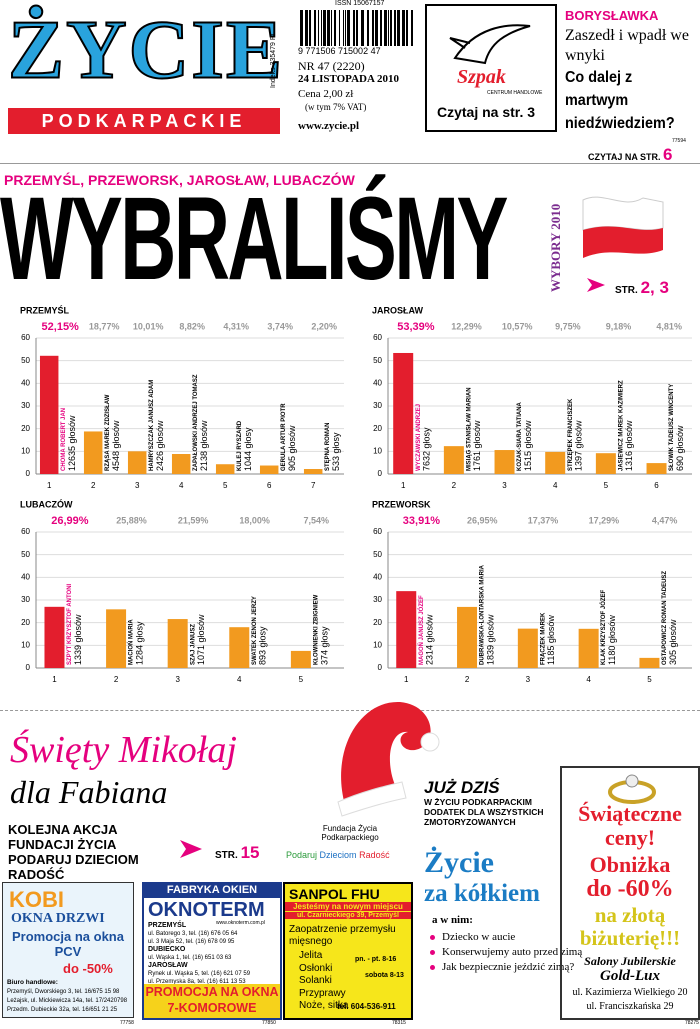 The height and width of the screenshot is (1029, 700). I want to click on candidate-name: MAGOŃ JANUSZ JÓZEF, so click(421, 630).